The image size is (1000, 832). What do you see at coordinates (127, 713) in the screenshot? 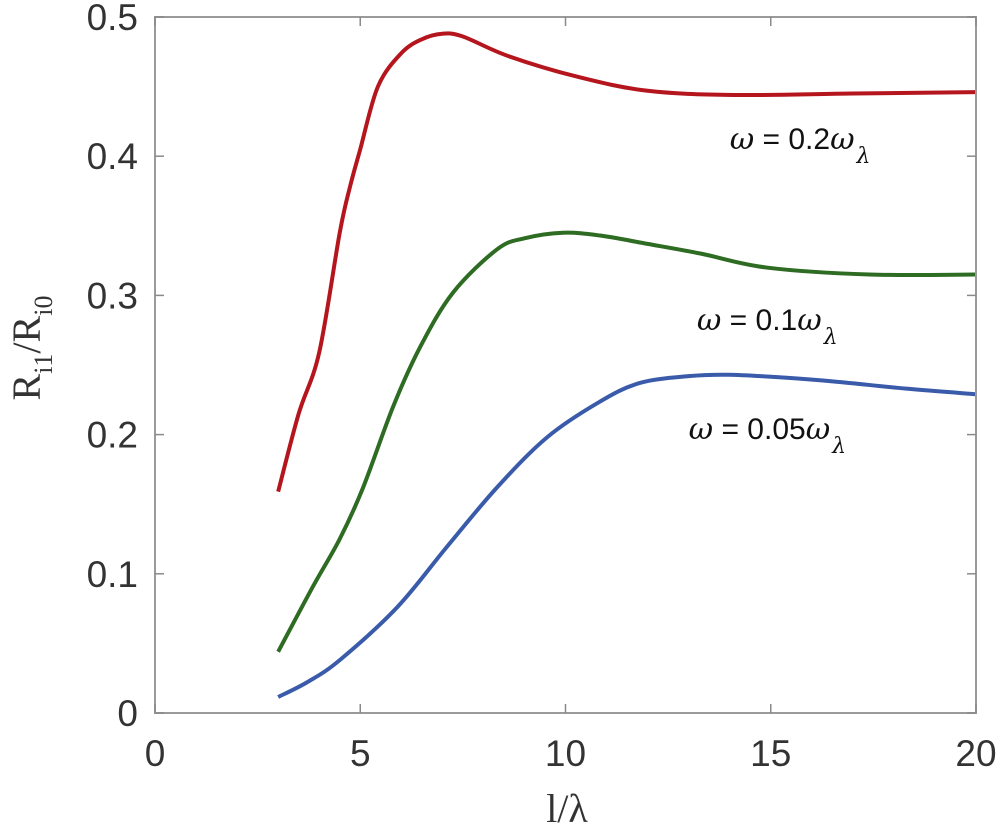
I see `y-tick-label: 0` at bounding box center [127, 713].